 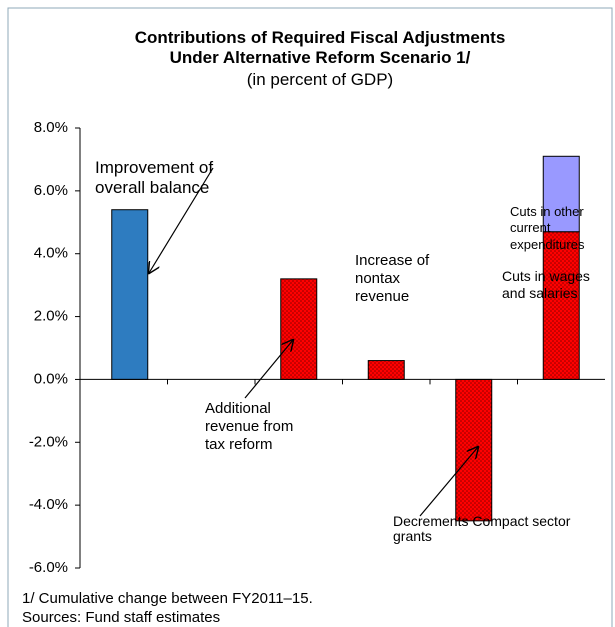 I want to click on footnote: Sources: Fund staff estimates, so click(x=121, y=617).